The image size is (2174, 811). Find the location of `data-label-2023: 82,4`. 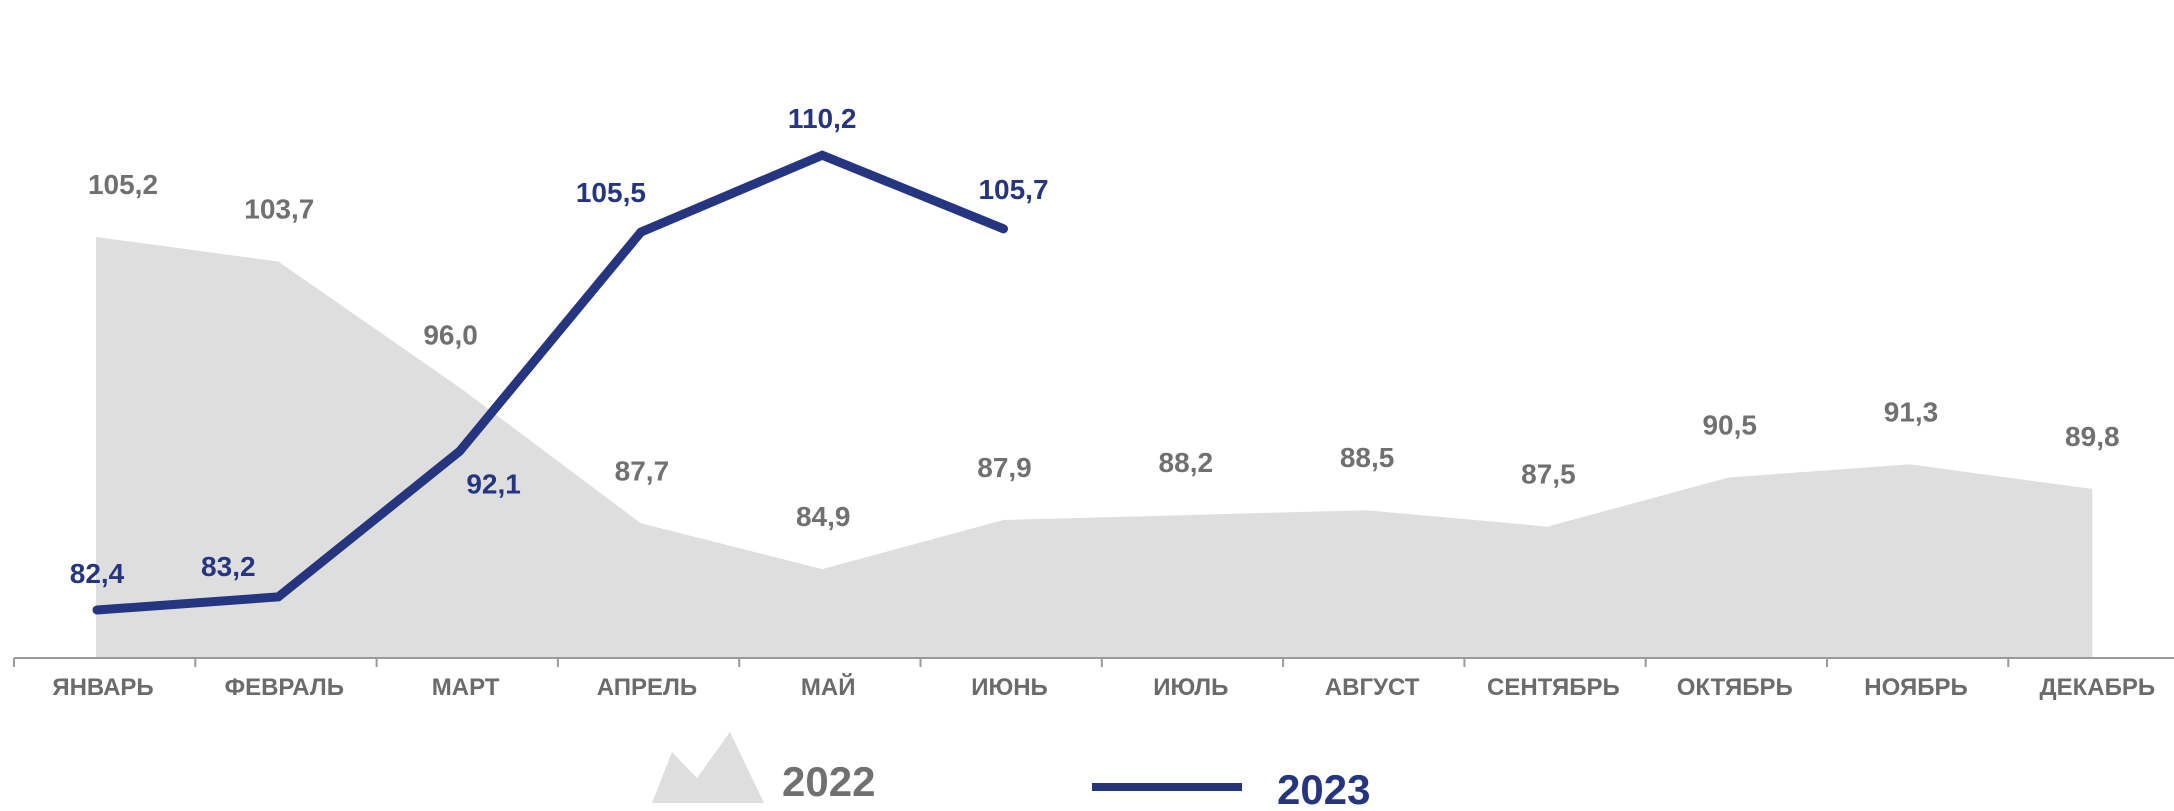

data-label-2023: 82,4 is located at coordinates (97, 573).